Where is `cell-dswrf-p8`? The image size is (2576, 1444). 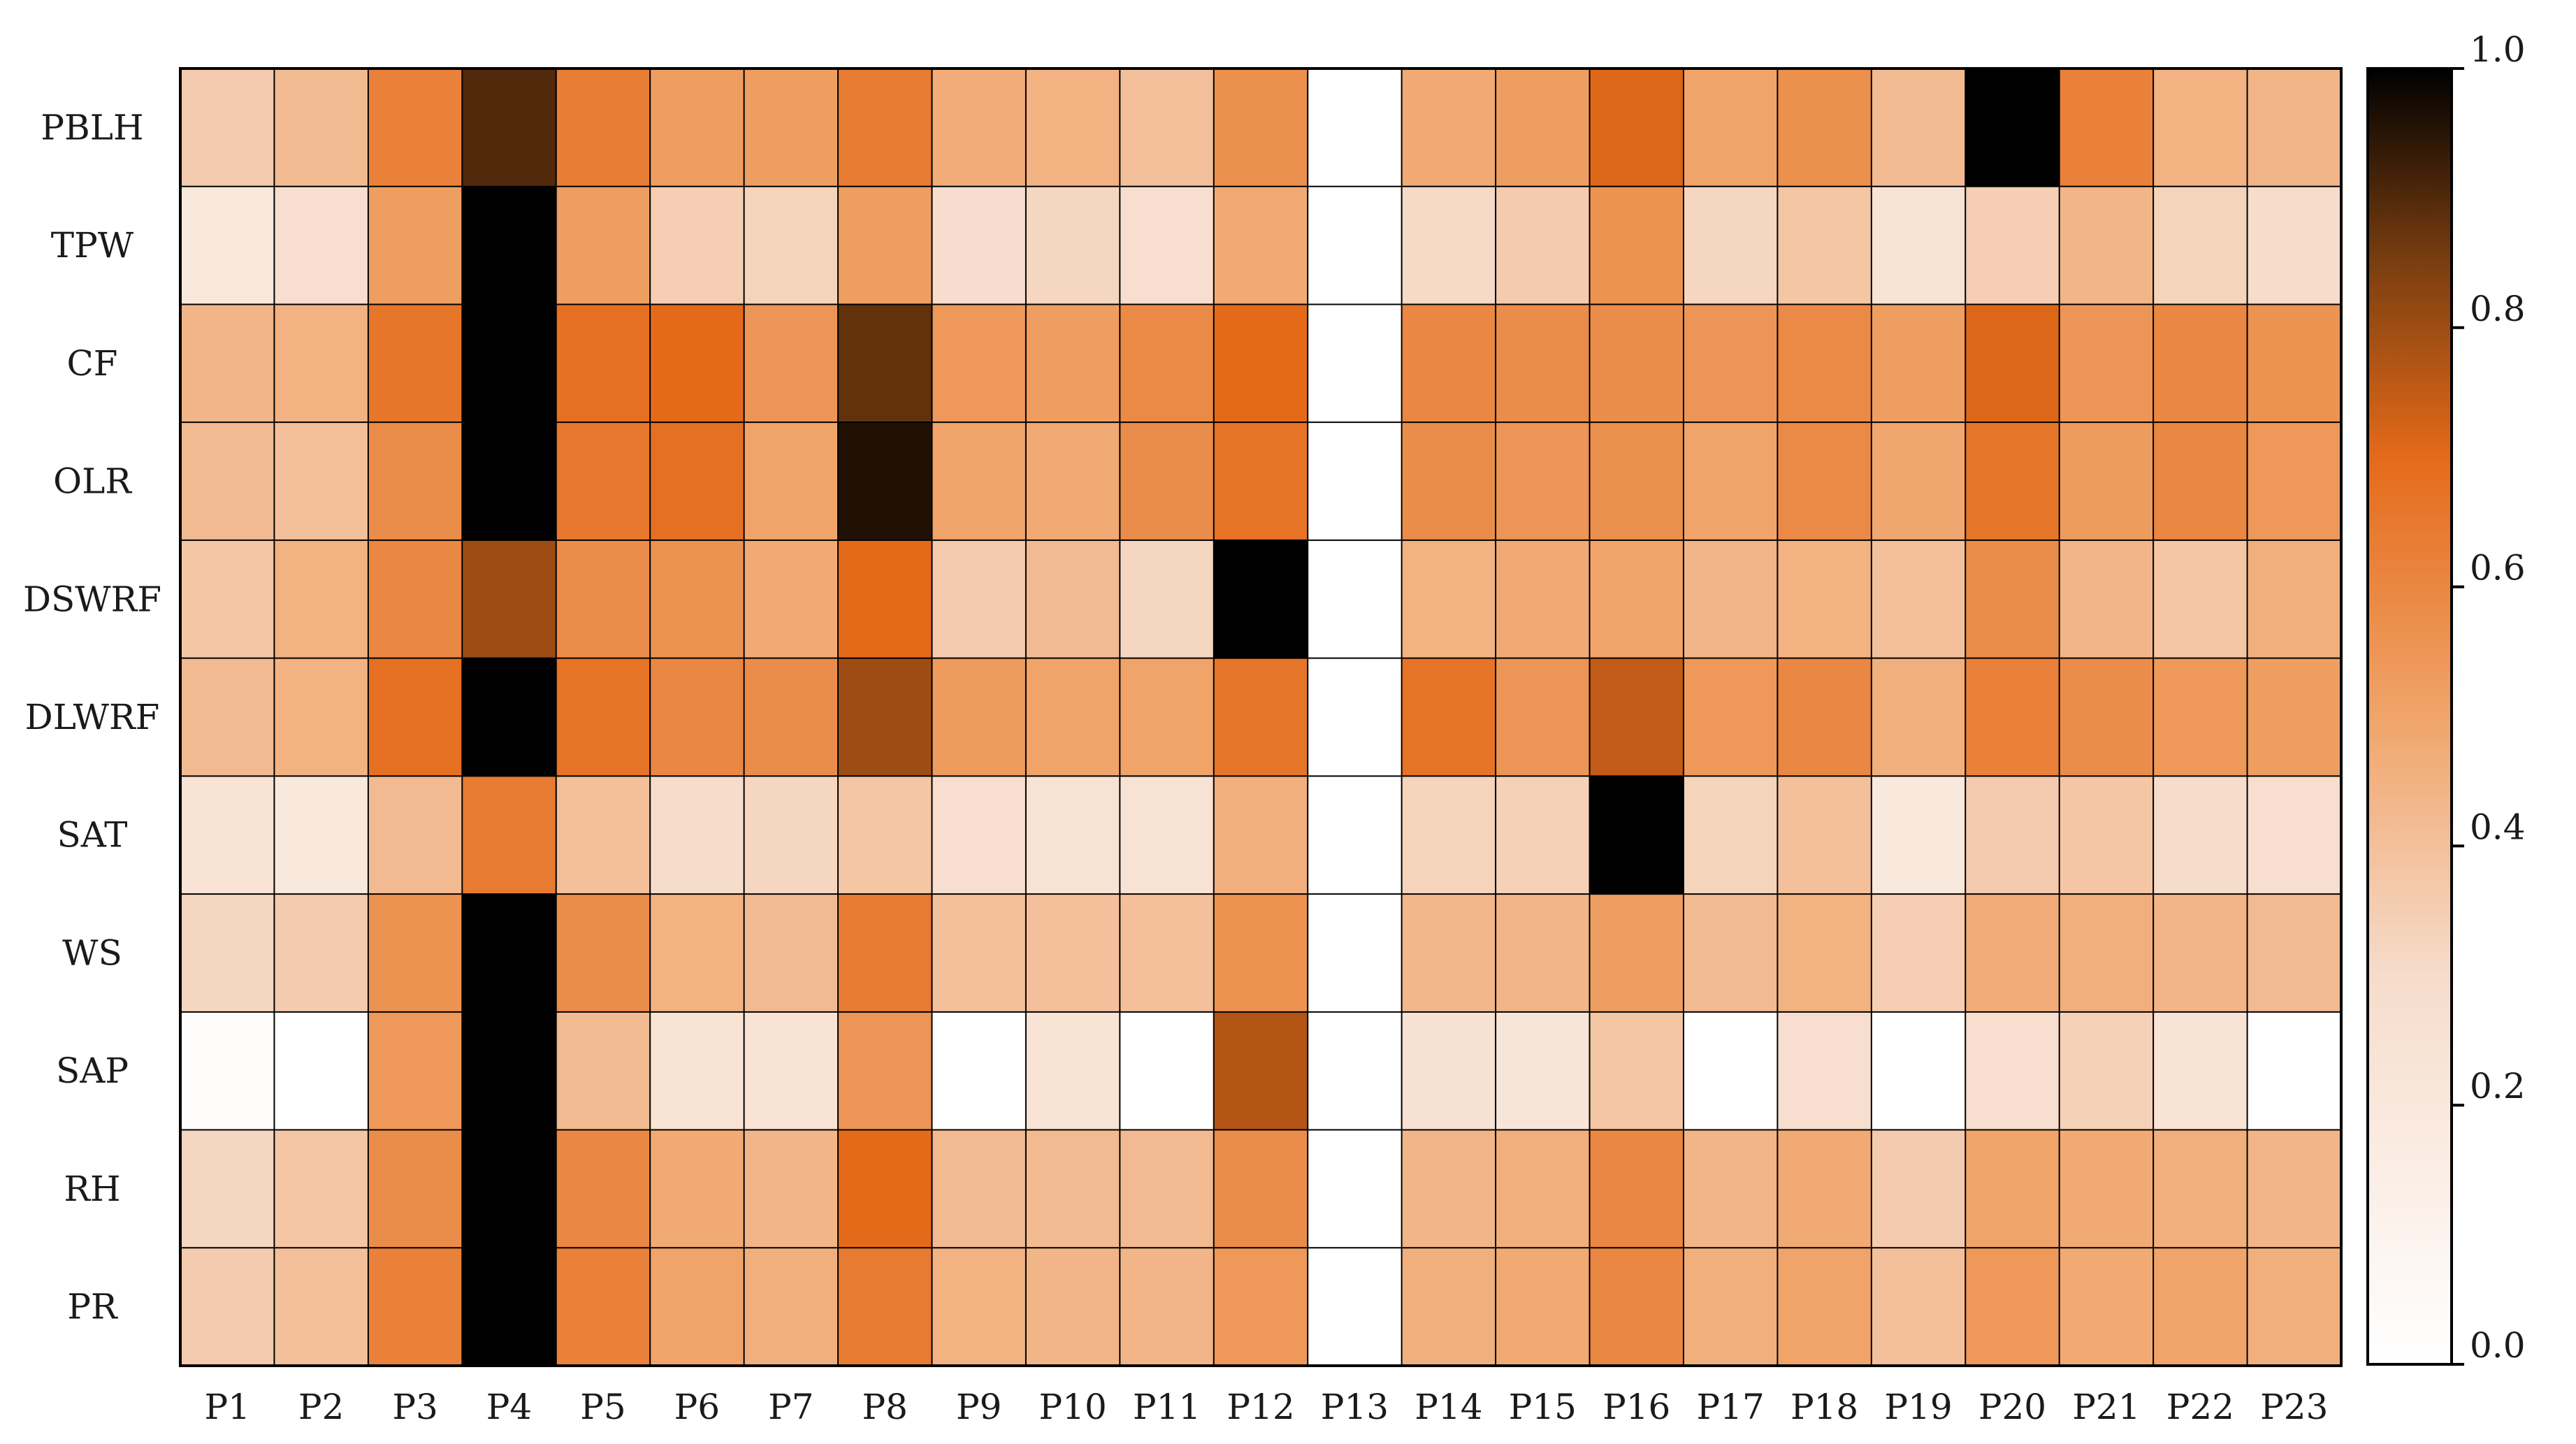 cell-dswrf-p8 is located at coordinates (885, 599).